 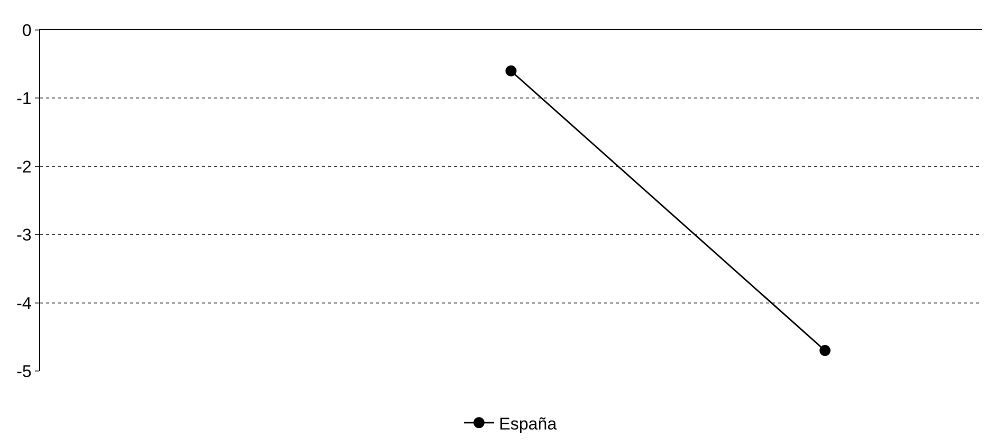 I want to click on y-tick-label: -3, so click(x=24, y=235).